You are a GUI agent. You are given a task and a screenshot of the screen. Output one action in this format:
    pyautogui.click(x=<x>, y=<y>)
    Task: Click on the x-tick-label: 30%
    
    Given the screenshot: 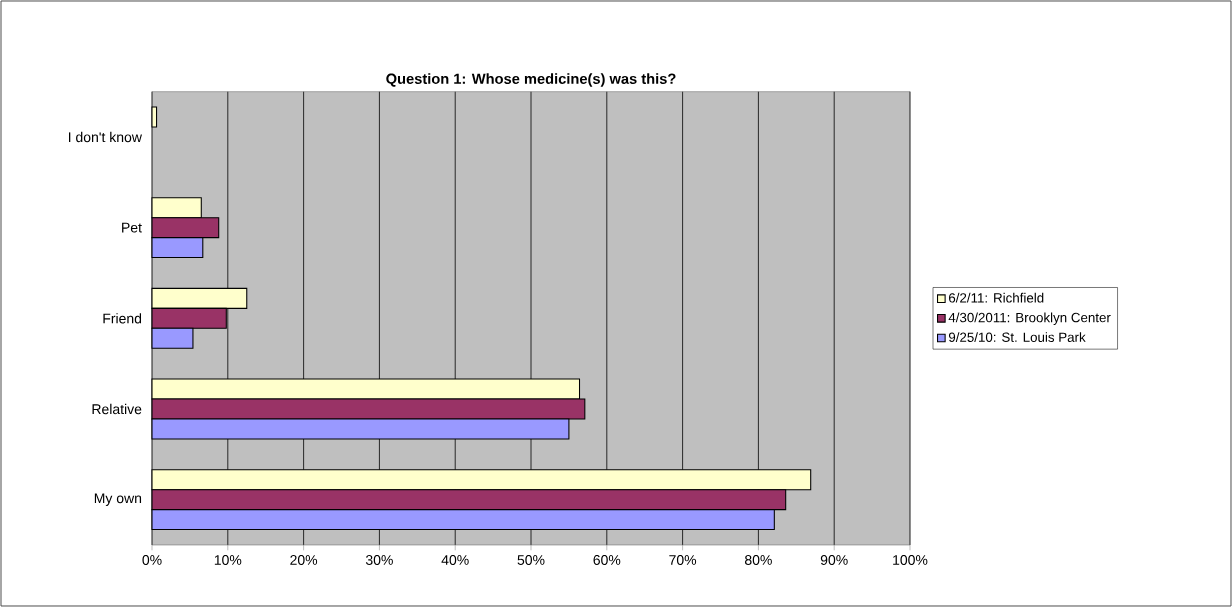 What is the action you would take?
    pyautogui.click(x=379, y=560)
    